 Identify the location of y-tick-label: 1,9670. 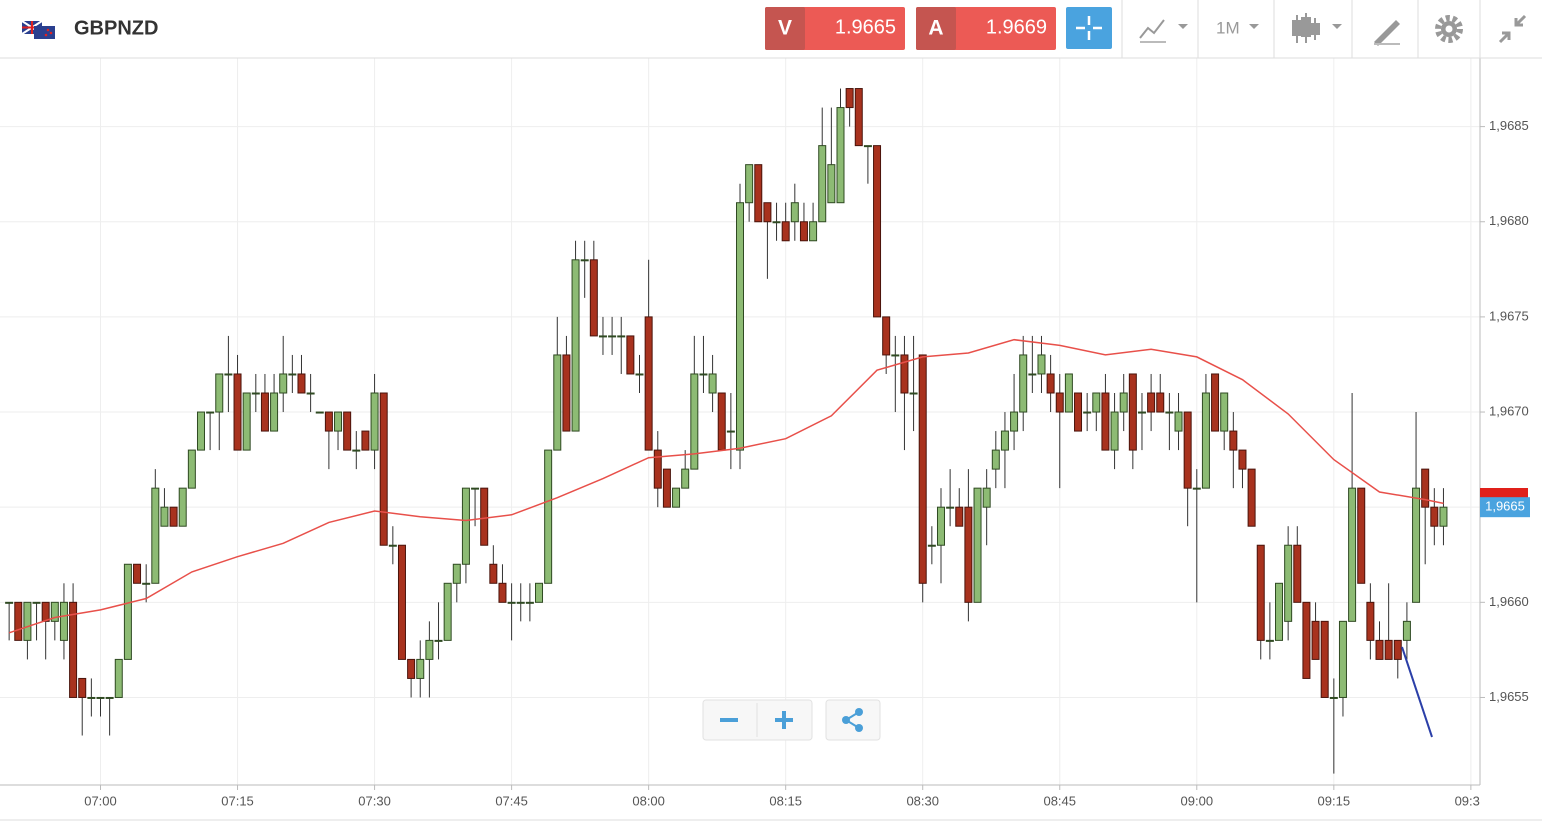
(1509, 410).